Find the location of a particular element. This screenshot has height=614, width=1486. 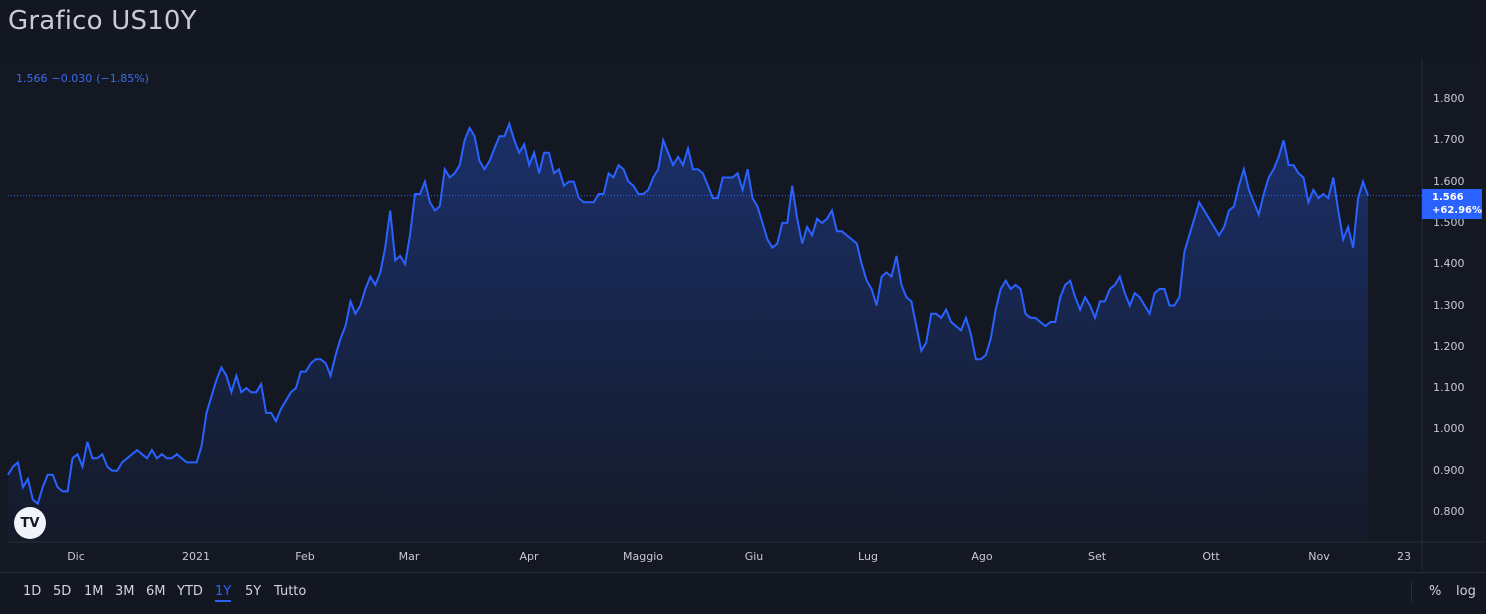

log-scale-button: log is located at coordinates (1466, 591).